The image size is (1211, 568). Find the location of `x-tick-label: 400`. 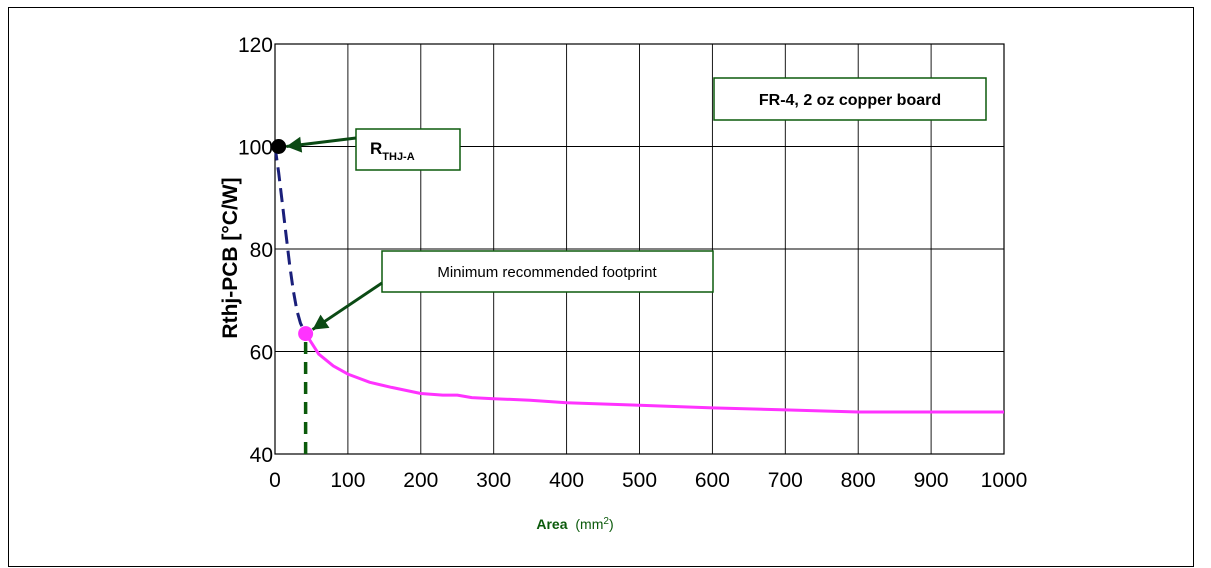

x-tick-label: 400 is located at coordinates (566, 480).